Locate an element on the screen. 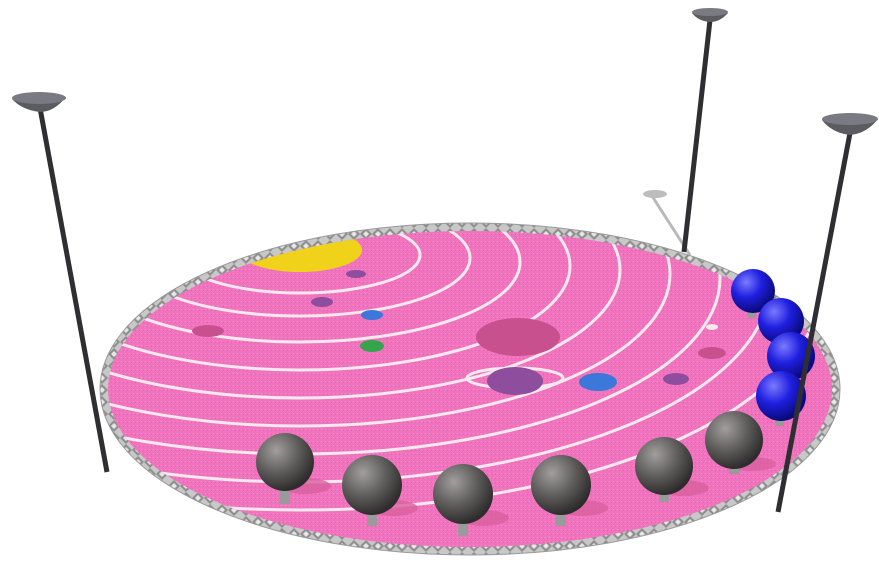 This screenshot has width=879, height=571. planet-jupiter is located at coordinates (518, 337).